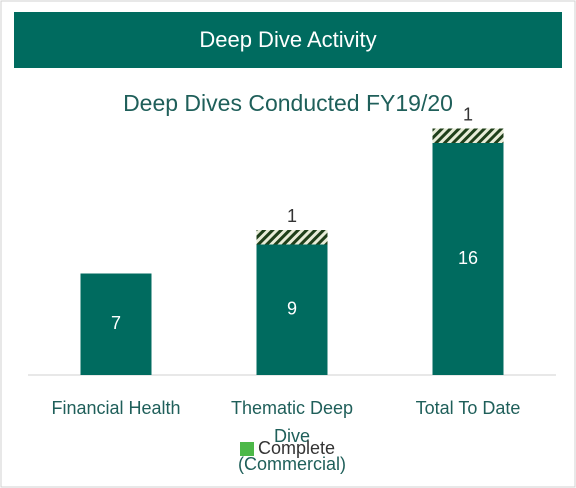 This screenshot has height=488, width=576. I want to click on x-tick-label: Total To Date, so click(468, 408).